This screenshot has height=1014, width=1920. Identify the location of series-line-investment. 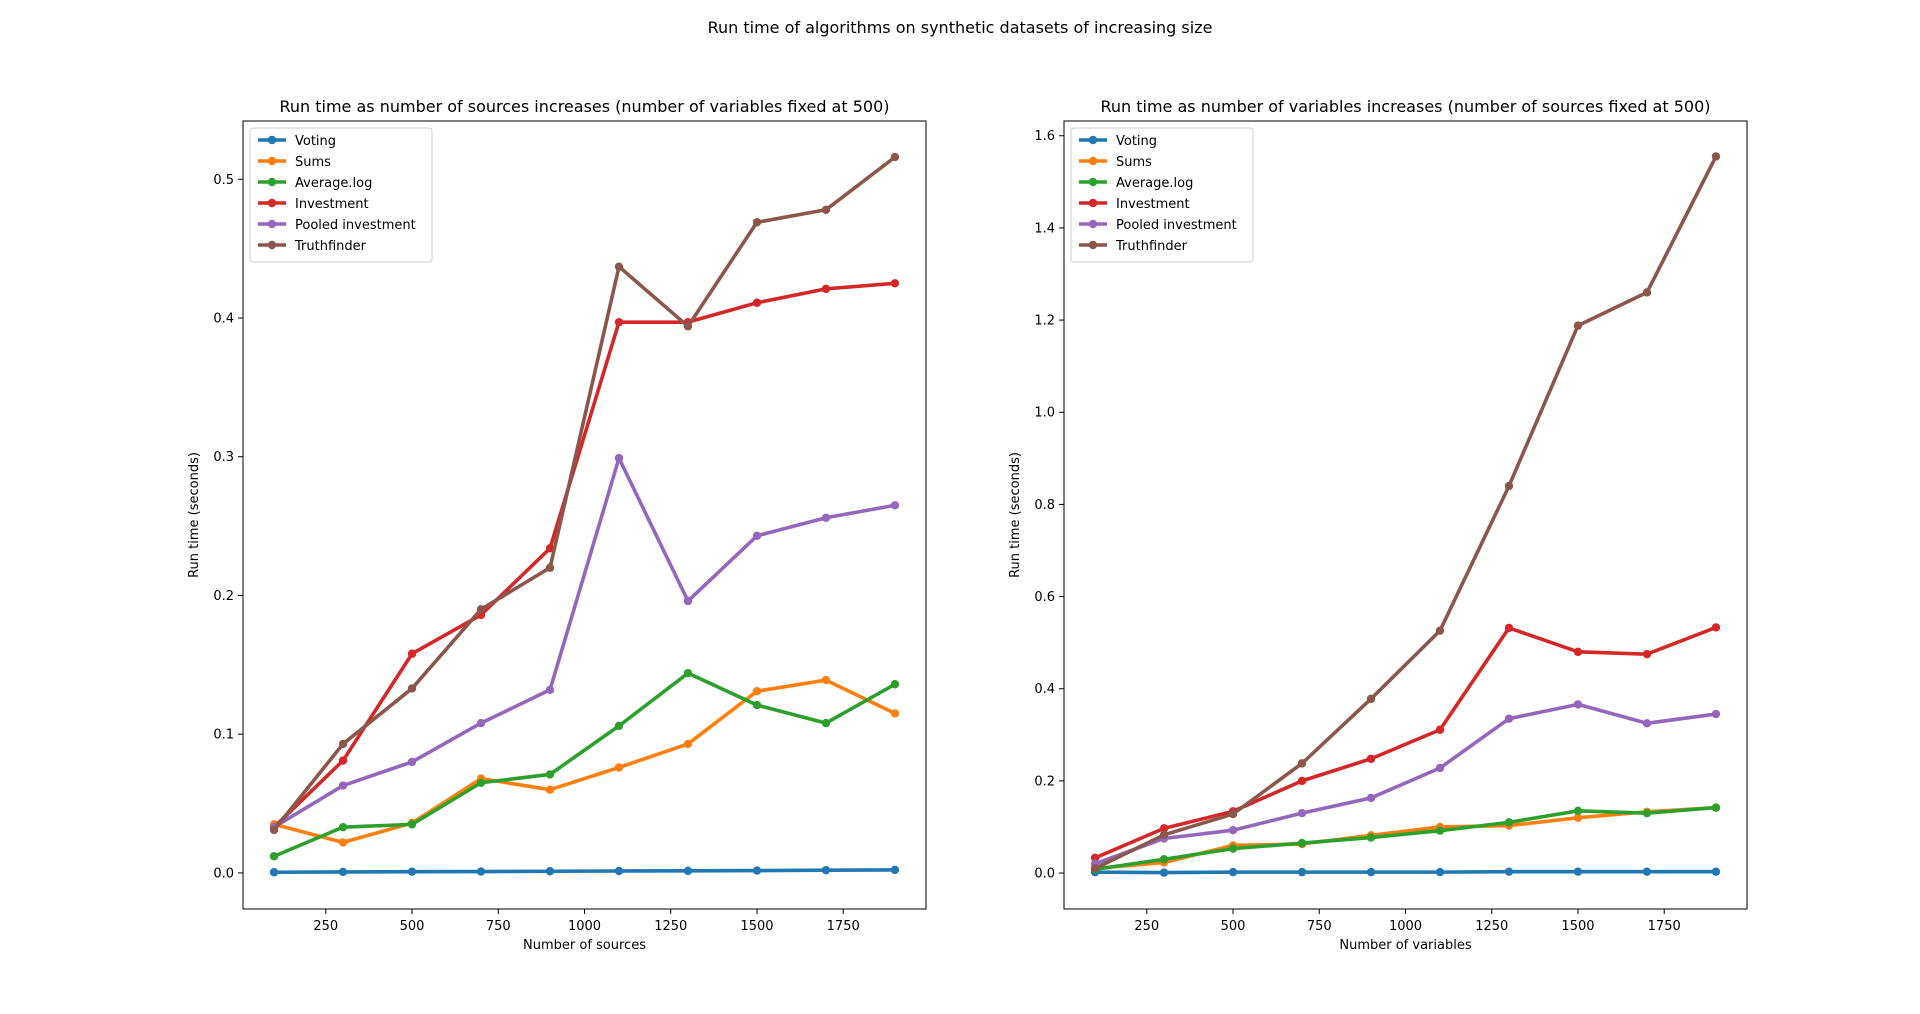
(1405, 743).